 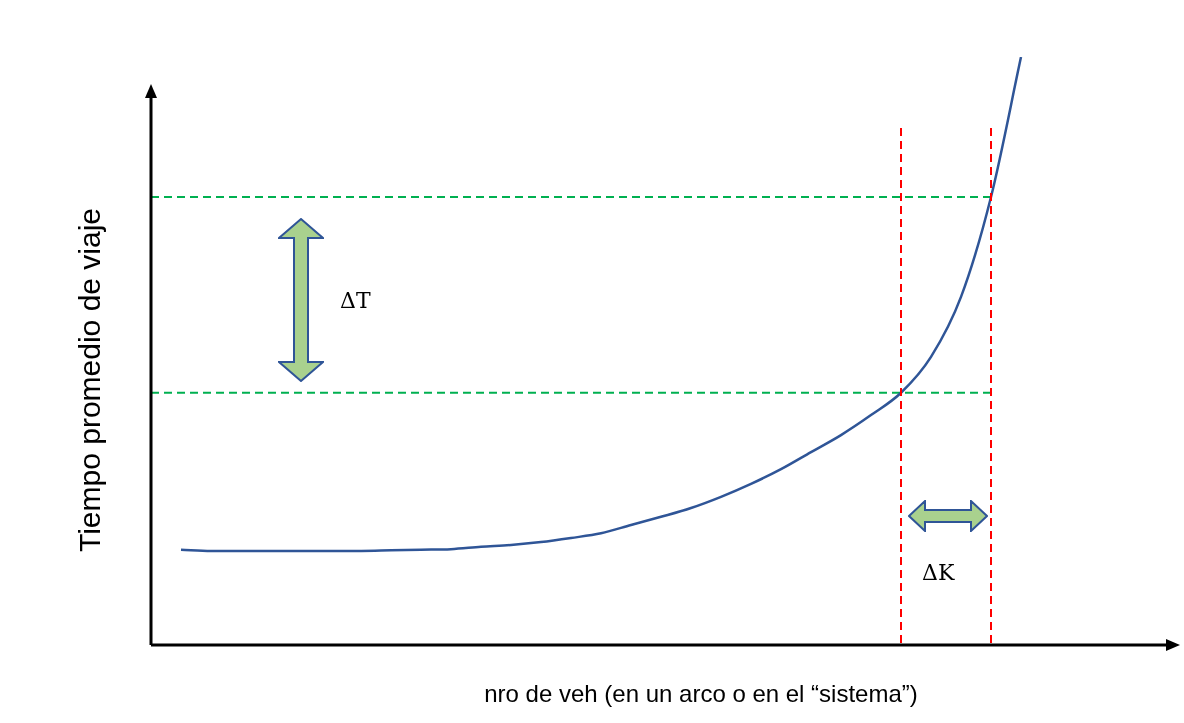 I want to click on annotation: ΔT, so click(x=355, y=300).